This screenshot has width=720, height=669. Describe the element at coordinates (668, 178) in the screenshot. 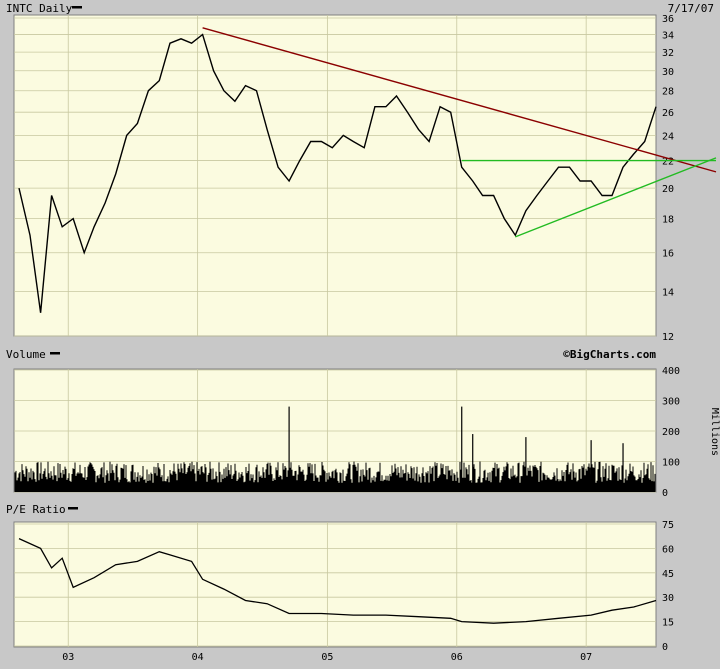

I see `price-y-axis: 12 14 16 18 20 22 24 26 28 30 32 34 36` at that location.